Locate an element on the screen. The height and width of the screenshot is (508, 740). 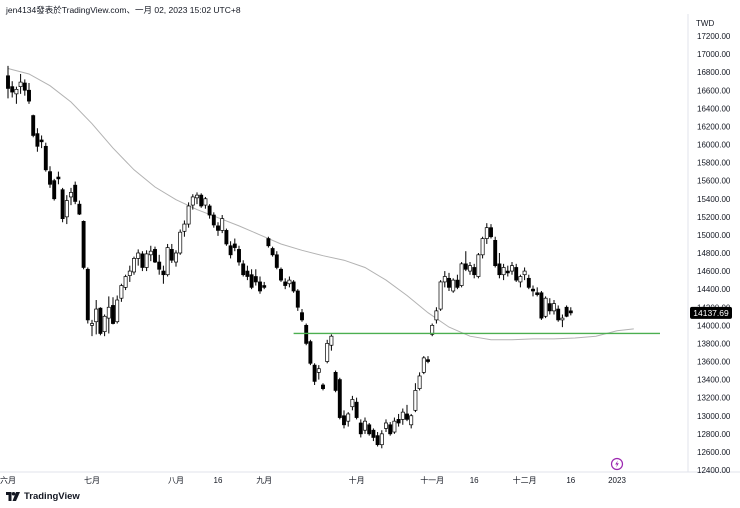
y-tick-label: 16200.00 is located at coordinates (714, 126).